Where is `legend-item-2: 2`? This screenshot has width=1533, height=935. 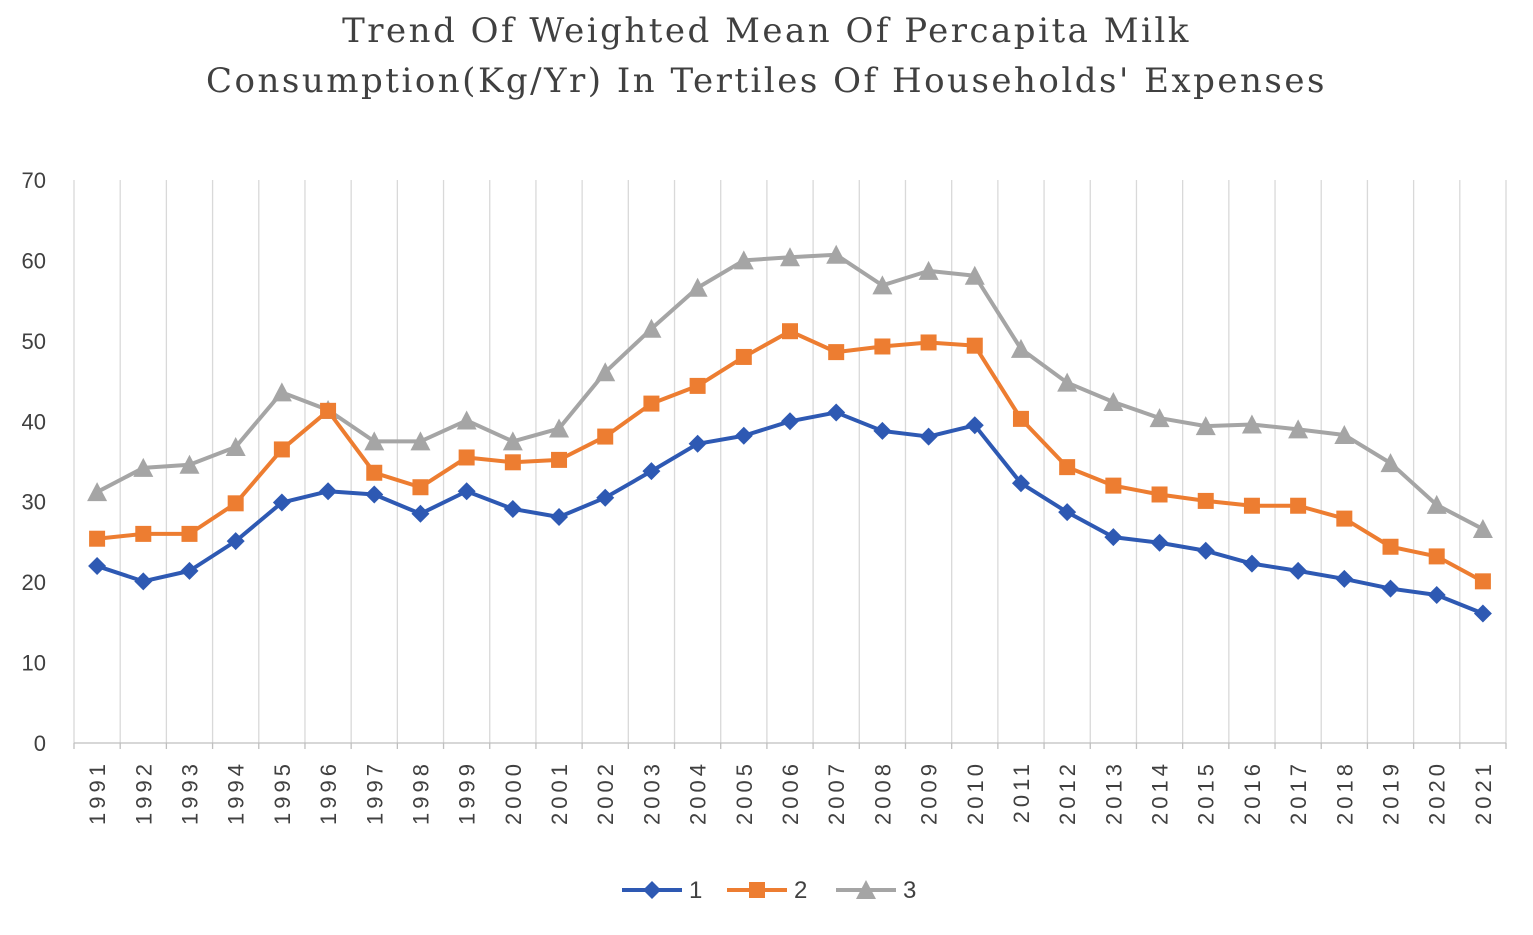 legend-item-2: 2 is located at coordinates (767, 890).